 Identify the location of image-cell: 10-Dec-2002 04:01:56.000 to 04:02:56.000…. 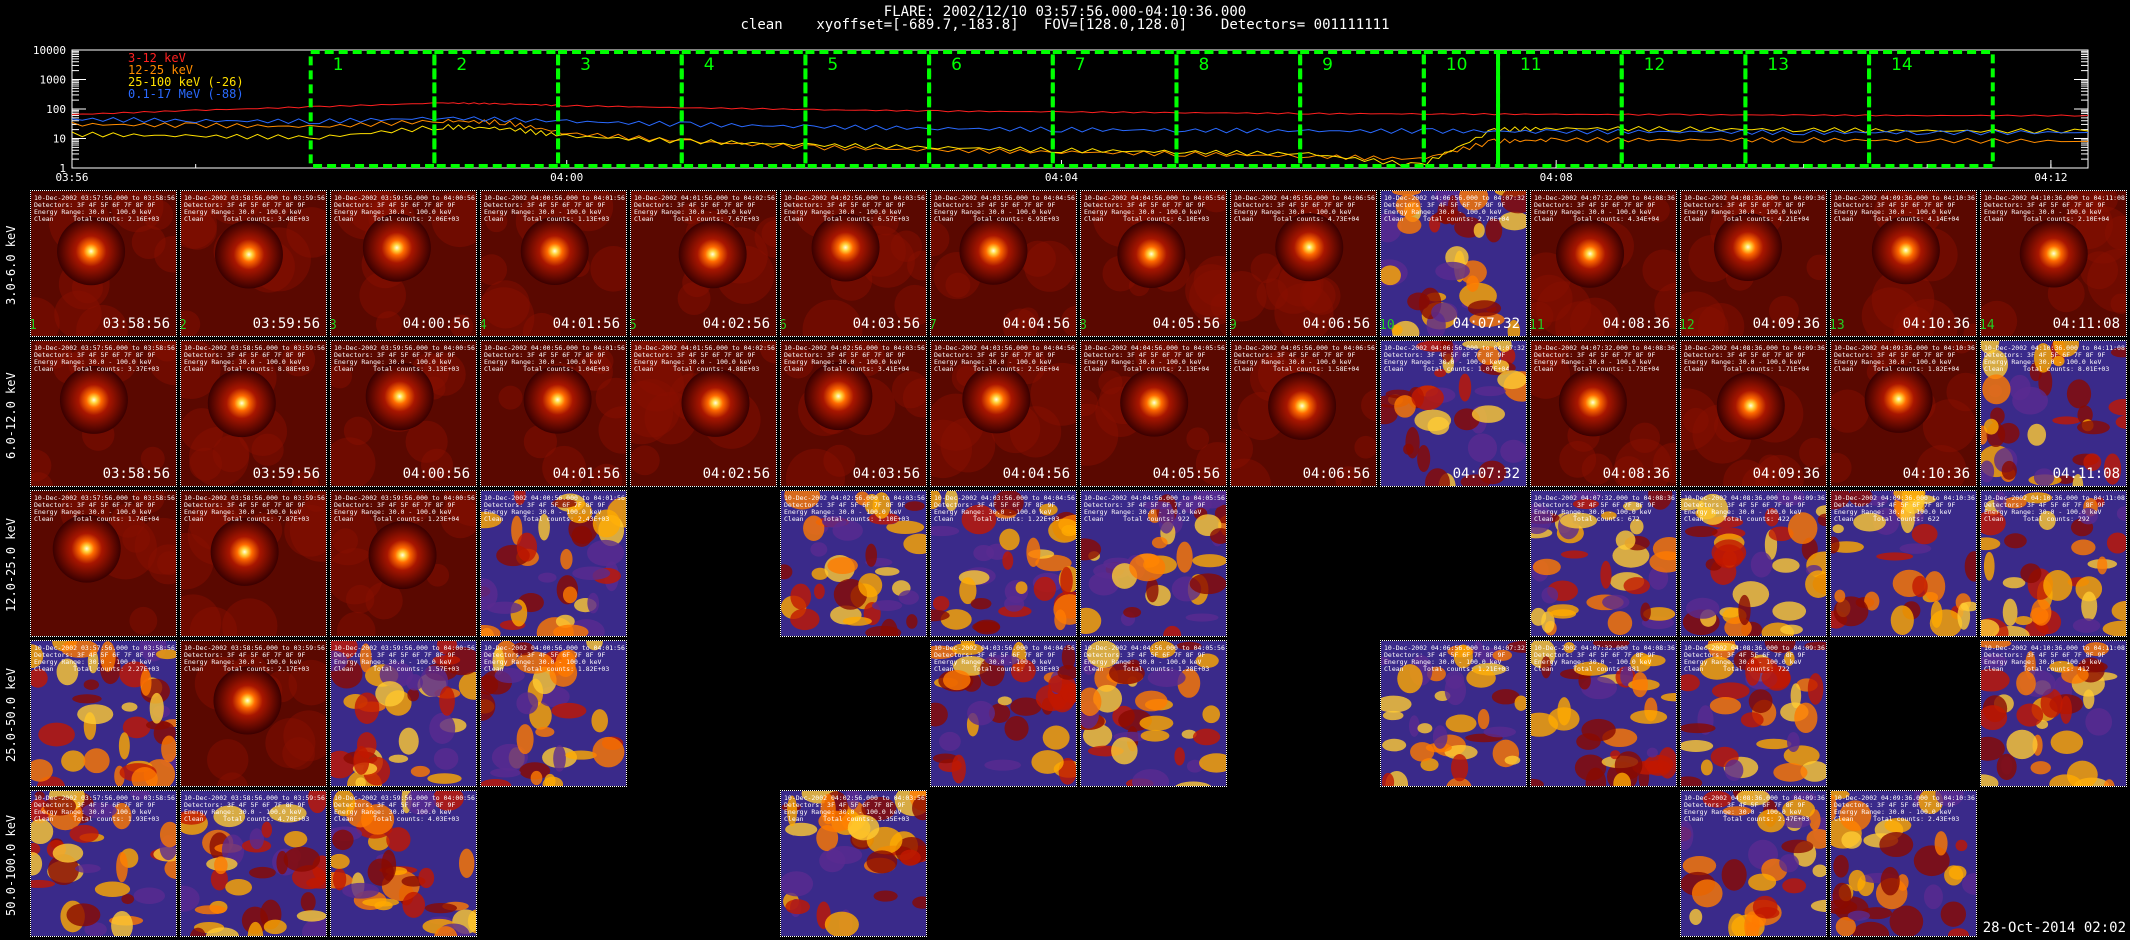
(703, 263).